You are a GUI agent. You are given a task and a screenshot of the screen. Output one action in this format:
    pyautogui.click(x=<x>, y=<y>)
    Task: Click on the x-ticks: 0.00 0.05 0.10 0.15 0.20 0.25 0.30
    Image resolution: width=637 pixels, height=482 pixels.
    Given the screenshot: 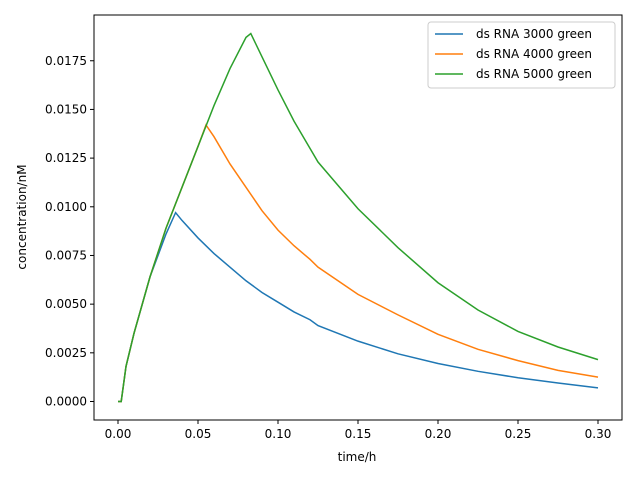 What is the action you would take?
    pyautogui.click(x=358, y=430)
    